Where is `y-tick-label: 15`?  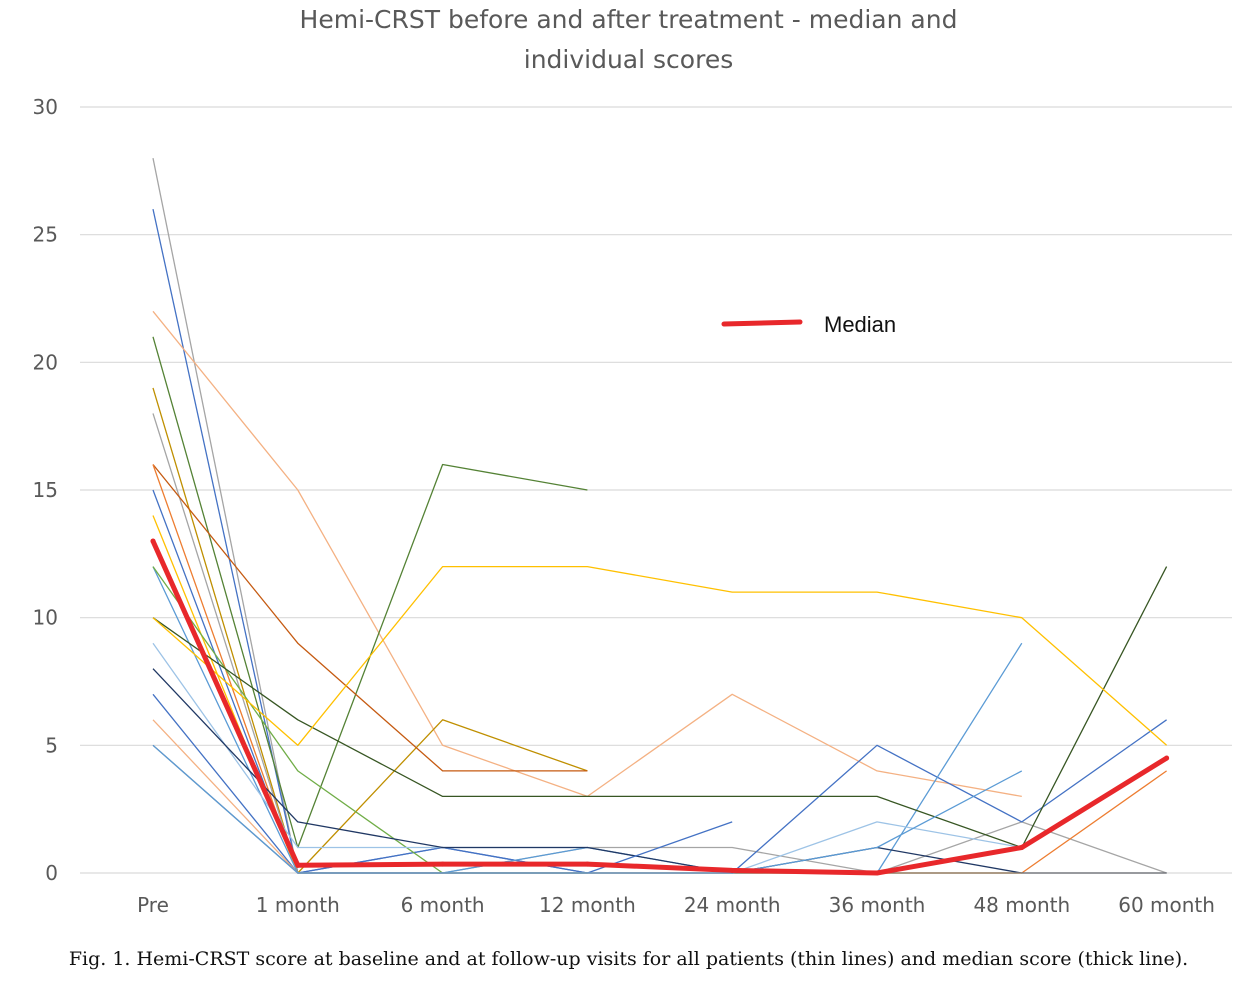 y-tick-label: 15 is located at coordinates (45, 490).